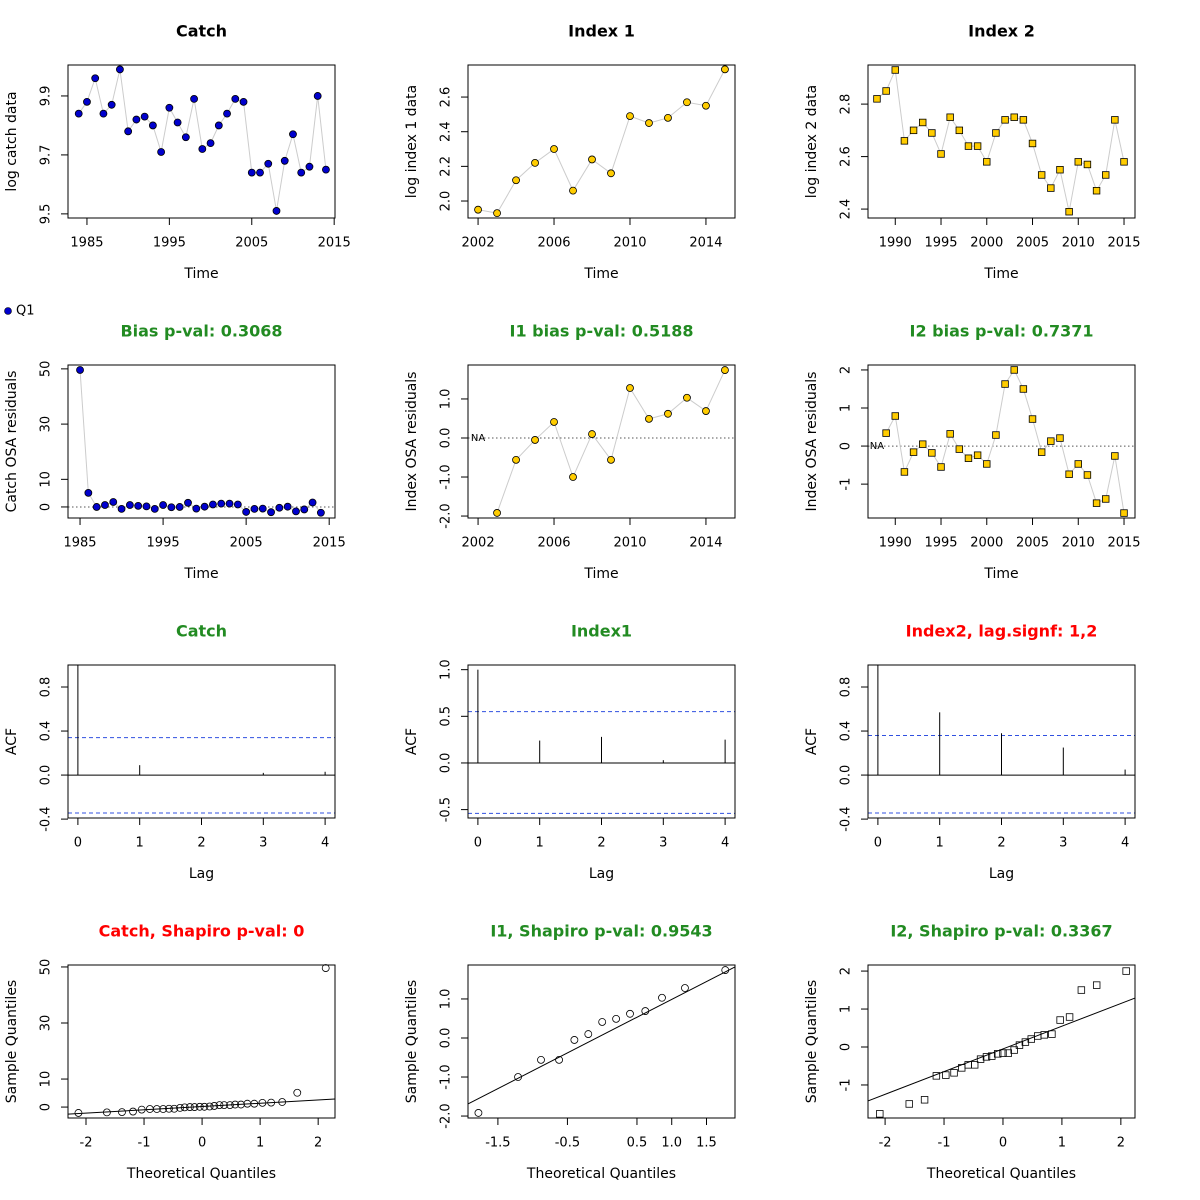 The image size is (1200, 1200). What do you see at coordinates (169, 243) in the screenshot?
I see `x-tick-label: 1995` at bounding box center [169, 243].